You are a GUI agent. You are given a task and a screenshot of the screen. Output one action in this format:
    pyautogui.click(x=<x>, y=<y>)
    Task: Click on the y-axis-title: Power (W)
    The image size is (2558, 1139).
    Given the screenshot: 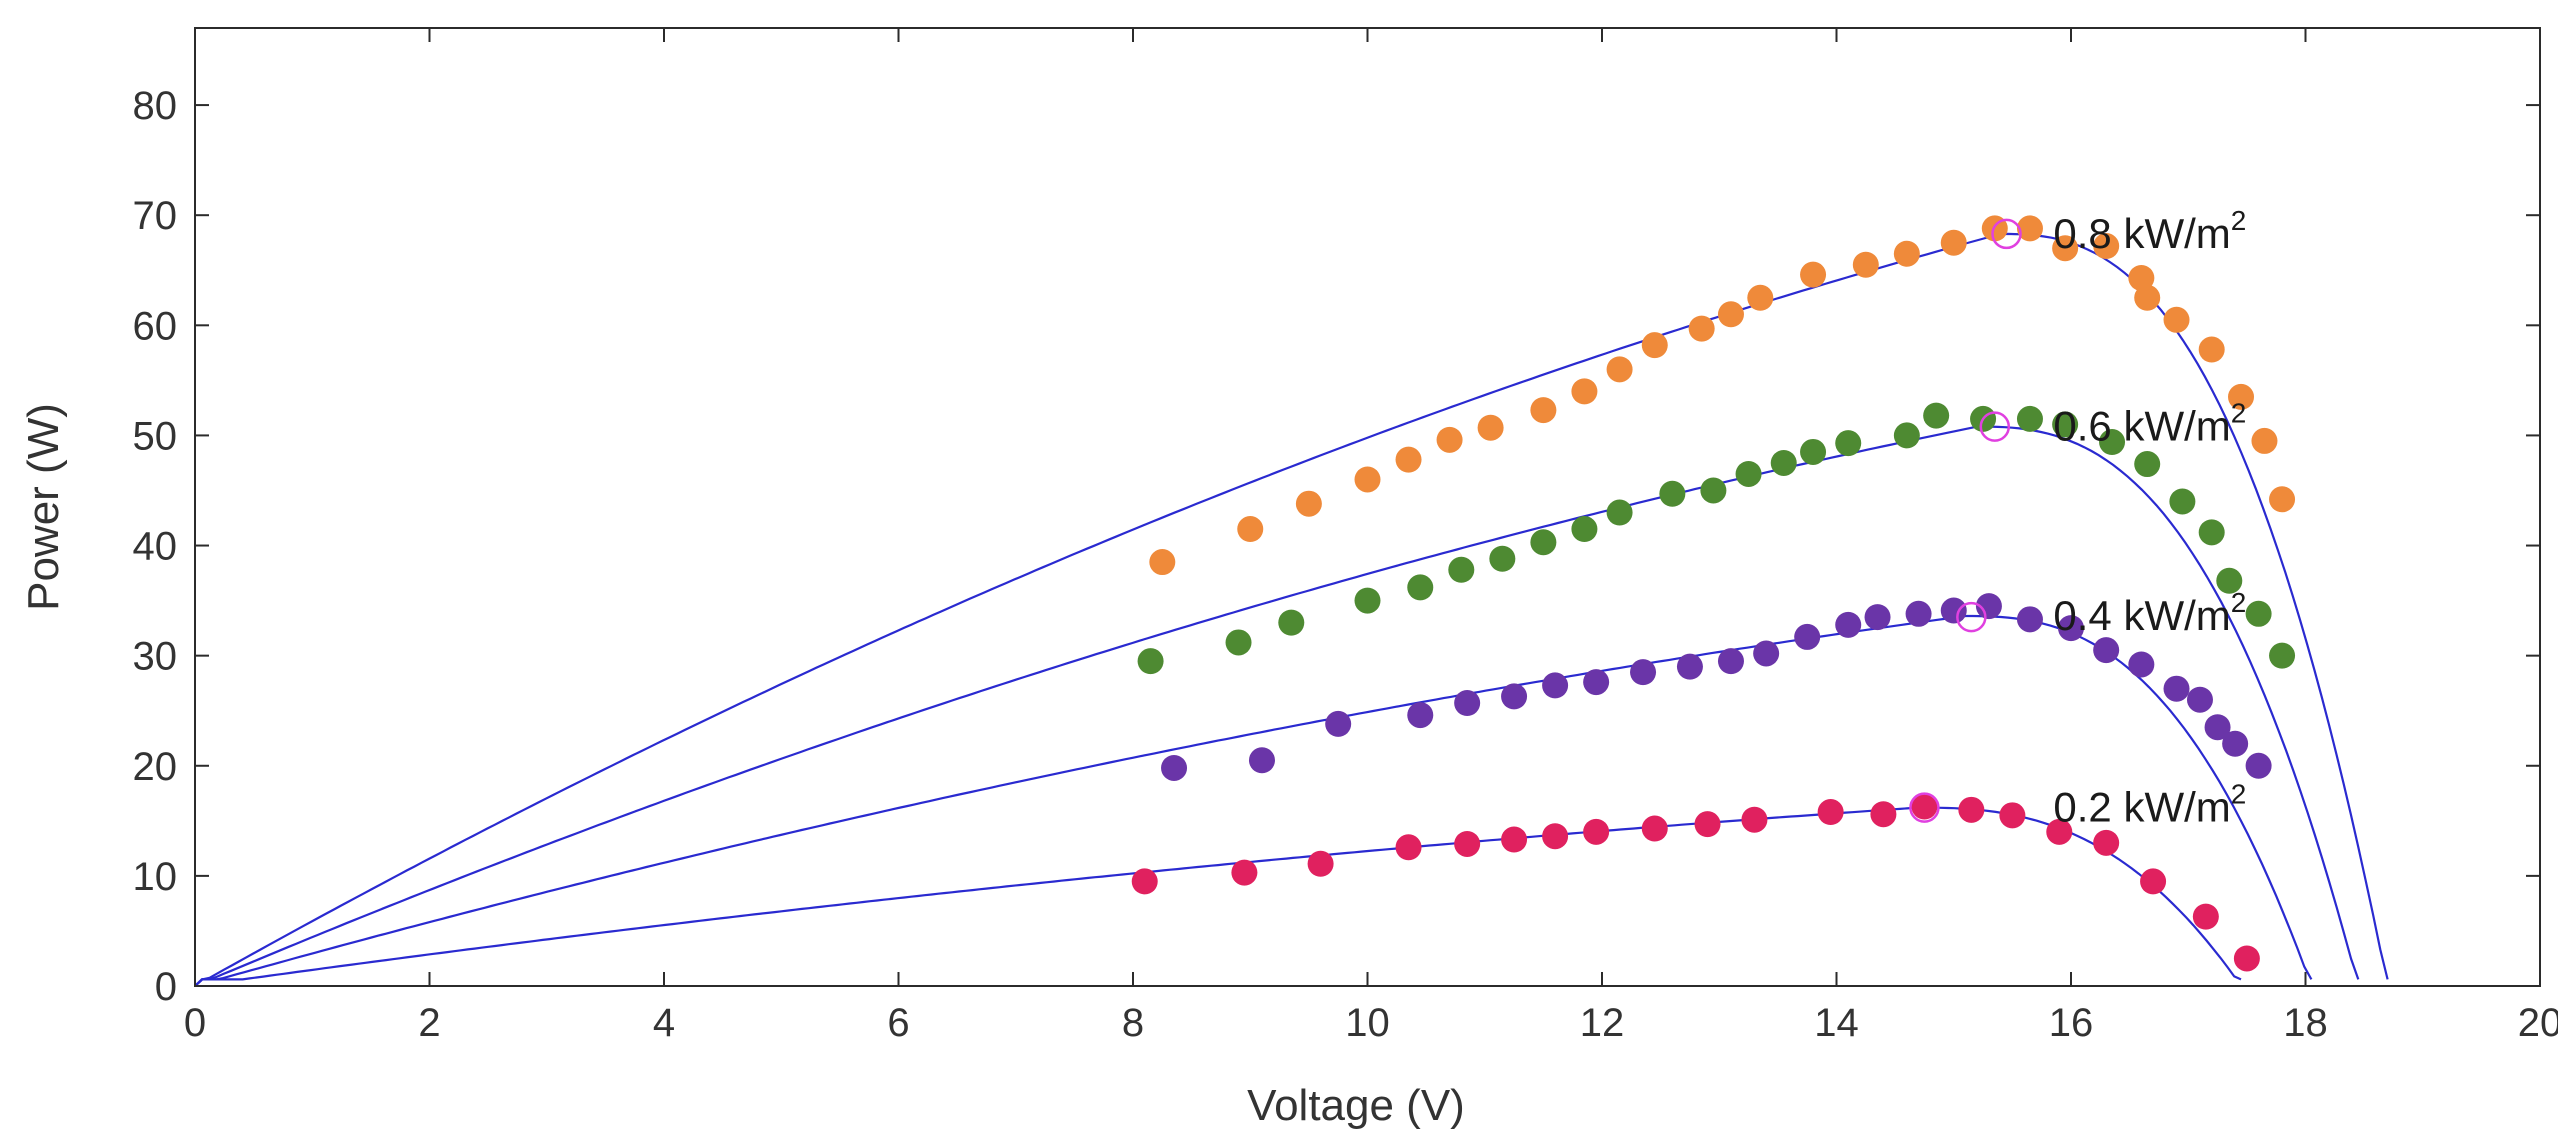 What is the action you would take?
    pyautogui.click(x=43, y=507)
    